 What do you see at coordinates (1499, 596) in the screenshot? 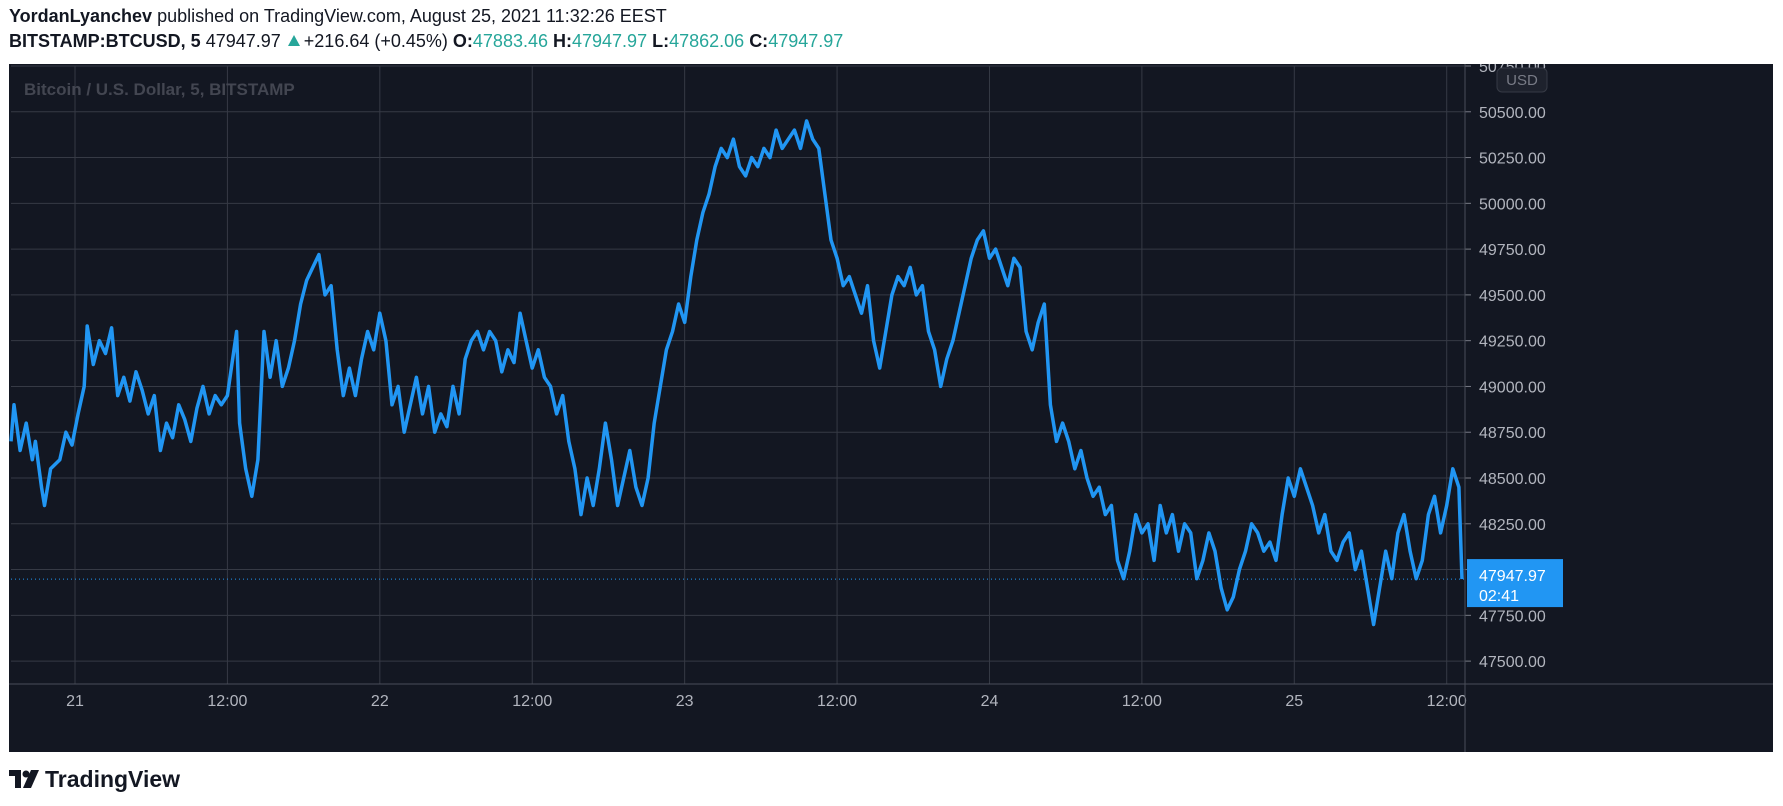
I see `bar-countdown-label: 02:41` at bounding box center [1499, 596].